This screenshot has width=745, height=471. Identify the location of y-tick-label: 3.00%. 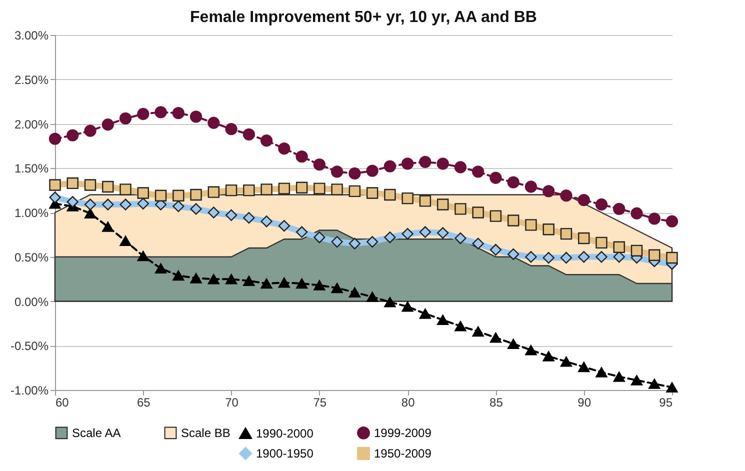
(31, 35).